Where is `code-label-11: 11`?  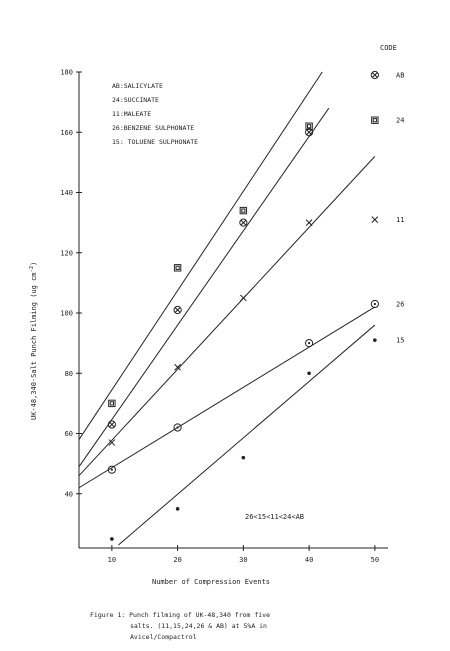 code-label-11: 11 is located at coordinates (400, 220).